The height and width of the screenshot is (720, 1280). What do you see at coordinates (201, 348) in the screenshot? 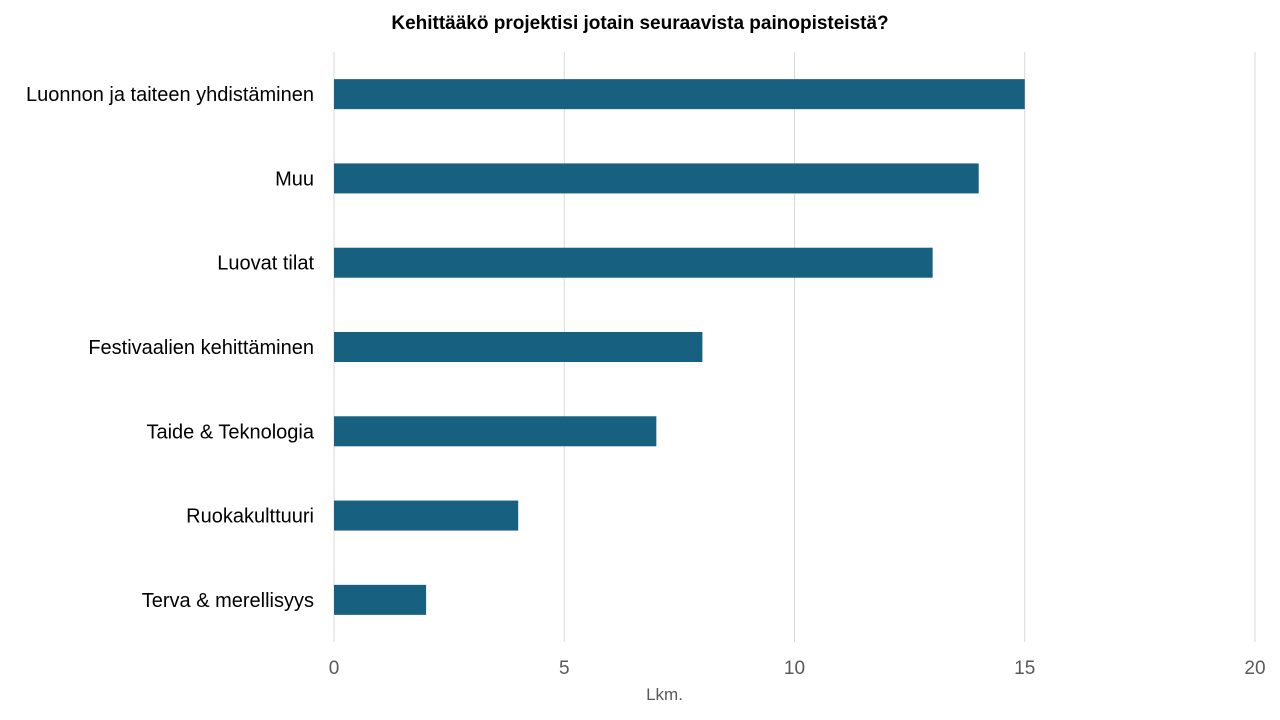
I see `category-label: Festivaalien kehittäminen` at bounding box center [201, 348].